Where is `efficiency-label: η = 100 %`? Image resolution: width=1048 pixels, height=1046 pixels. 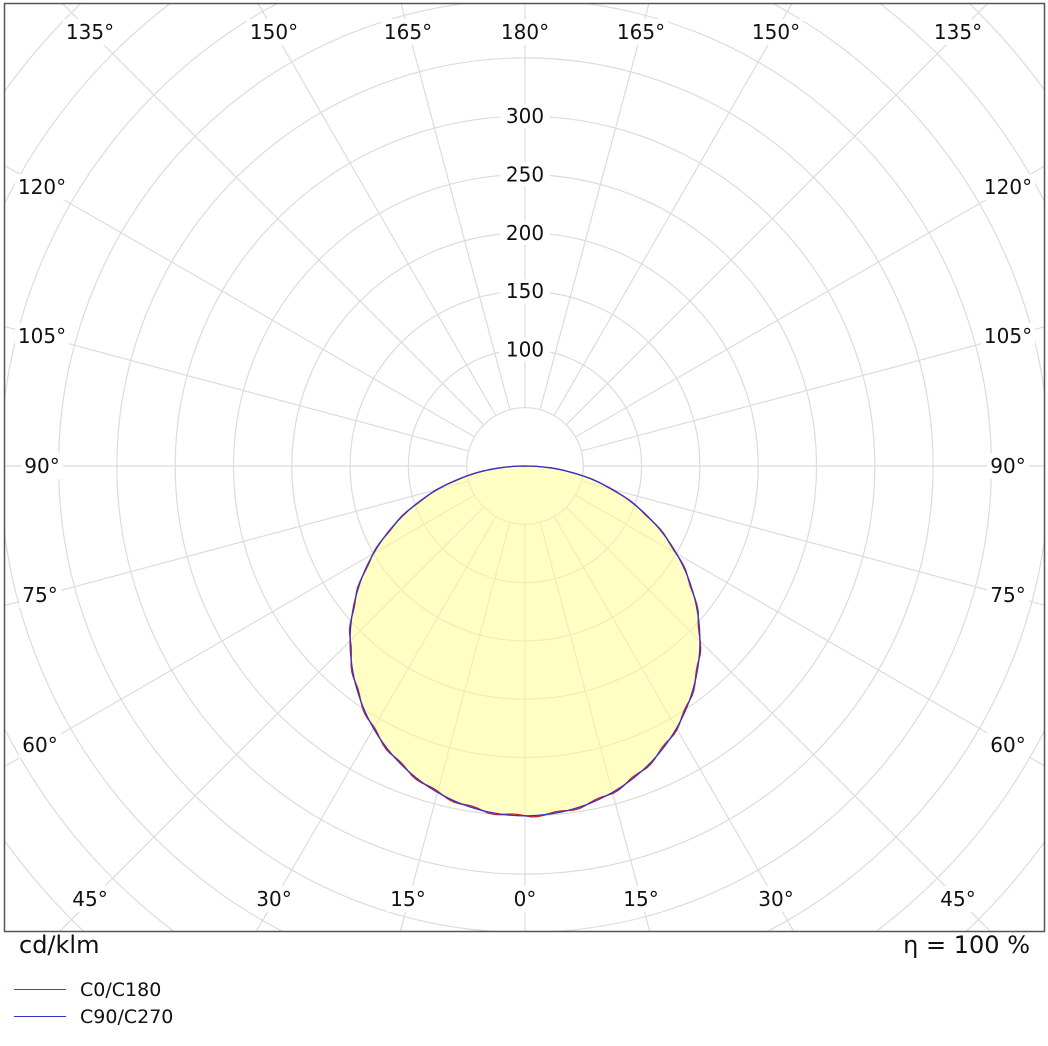
efficiency-label: η = 100 % is located at coordinates (966, 945).